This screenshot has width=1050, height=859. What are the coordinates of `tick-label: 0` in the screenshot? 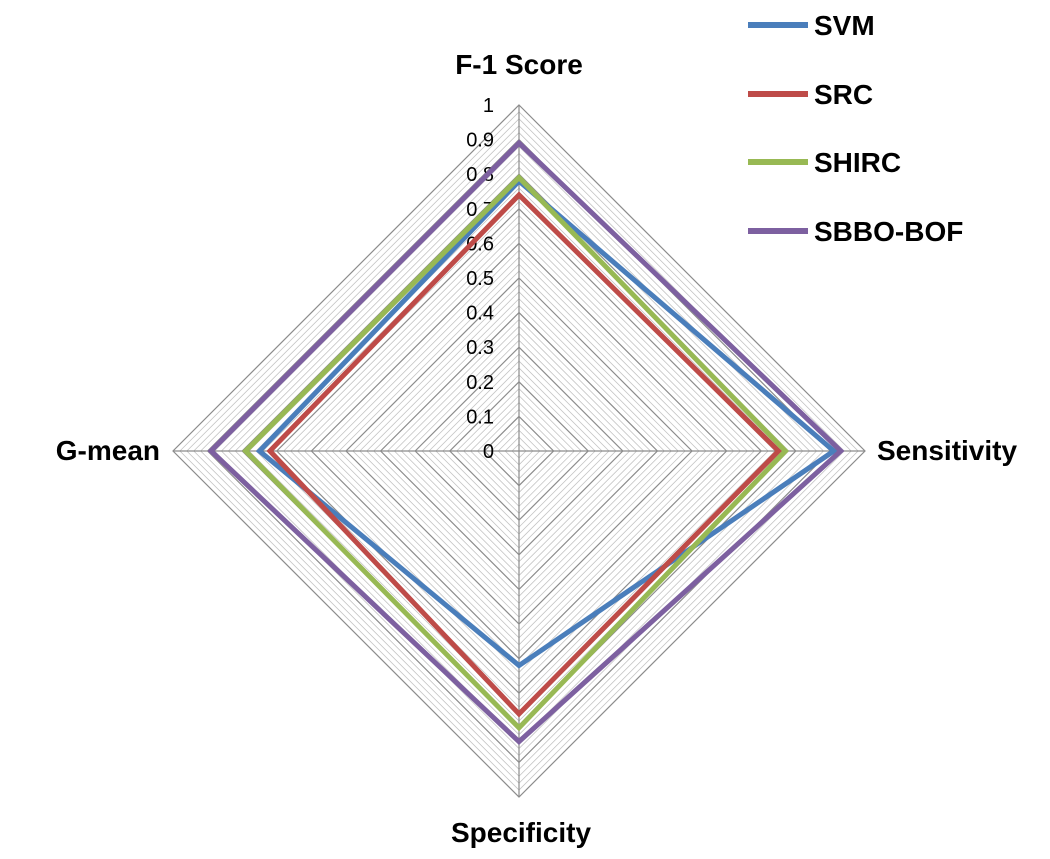 It's located at (488, 452).